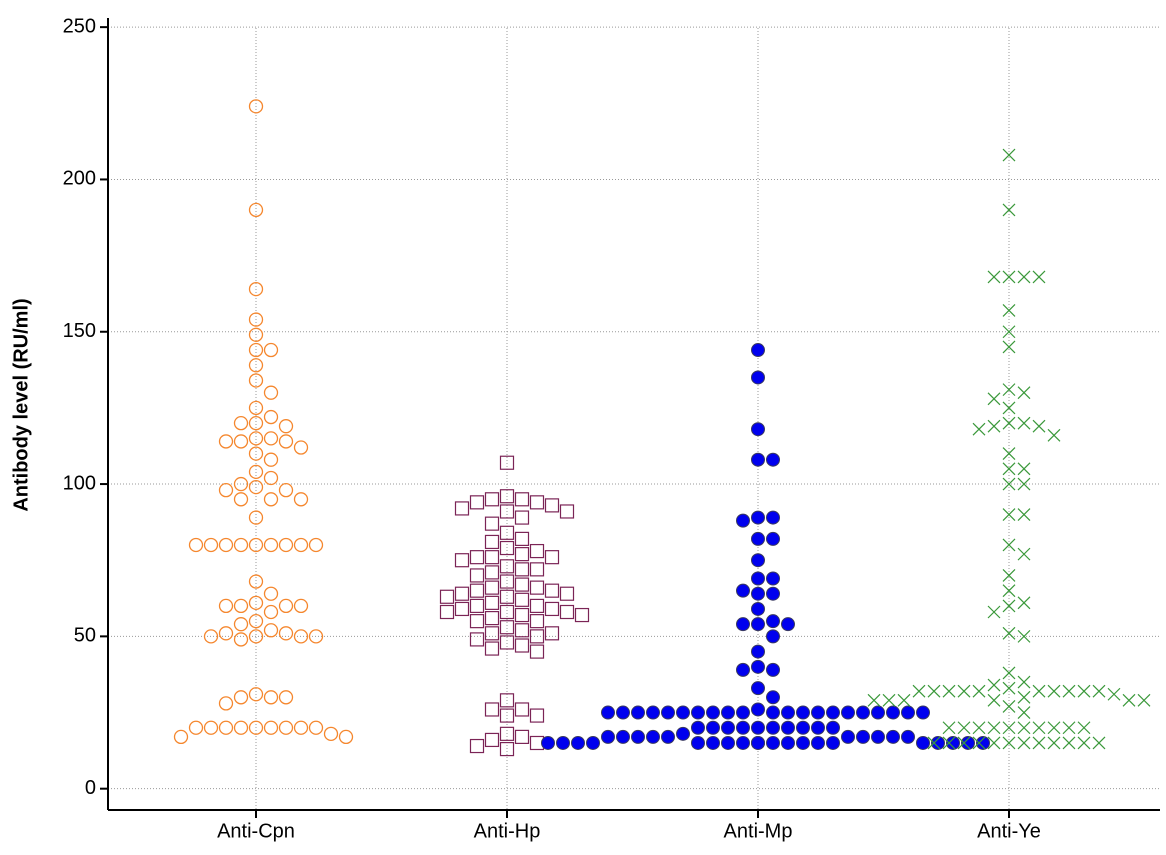 The image size is (1166, 855). What do you see at coordinates (79, 483) in the screenshot?
I see `y-tick-label: 100` at bounding box center [79, 483].